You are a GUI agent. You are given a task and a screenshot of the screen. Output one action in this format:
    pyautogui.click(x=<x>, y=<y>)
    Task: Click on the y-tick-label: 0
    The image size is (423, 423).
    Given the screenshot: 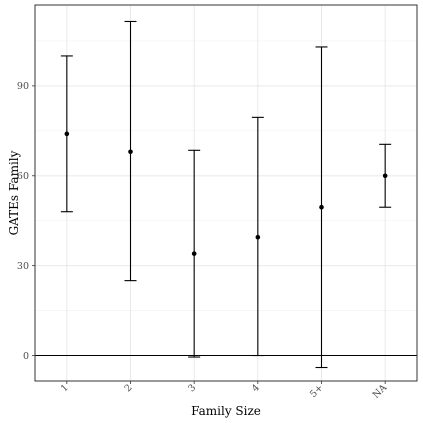 What is the action you would take?
    pyautogui.click(x=26, y=356)
    